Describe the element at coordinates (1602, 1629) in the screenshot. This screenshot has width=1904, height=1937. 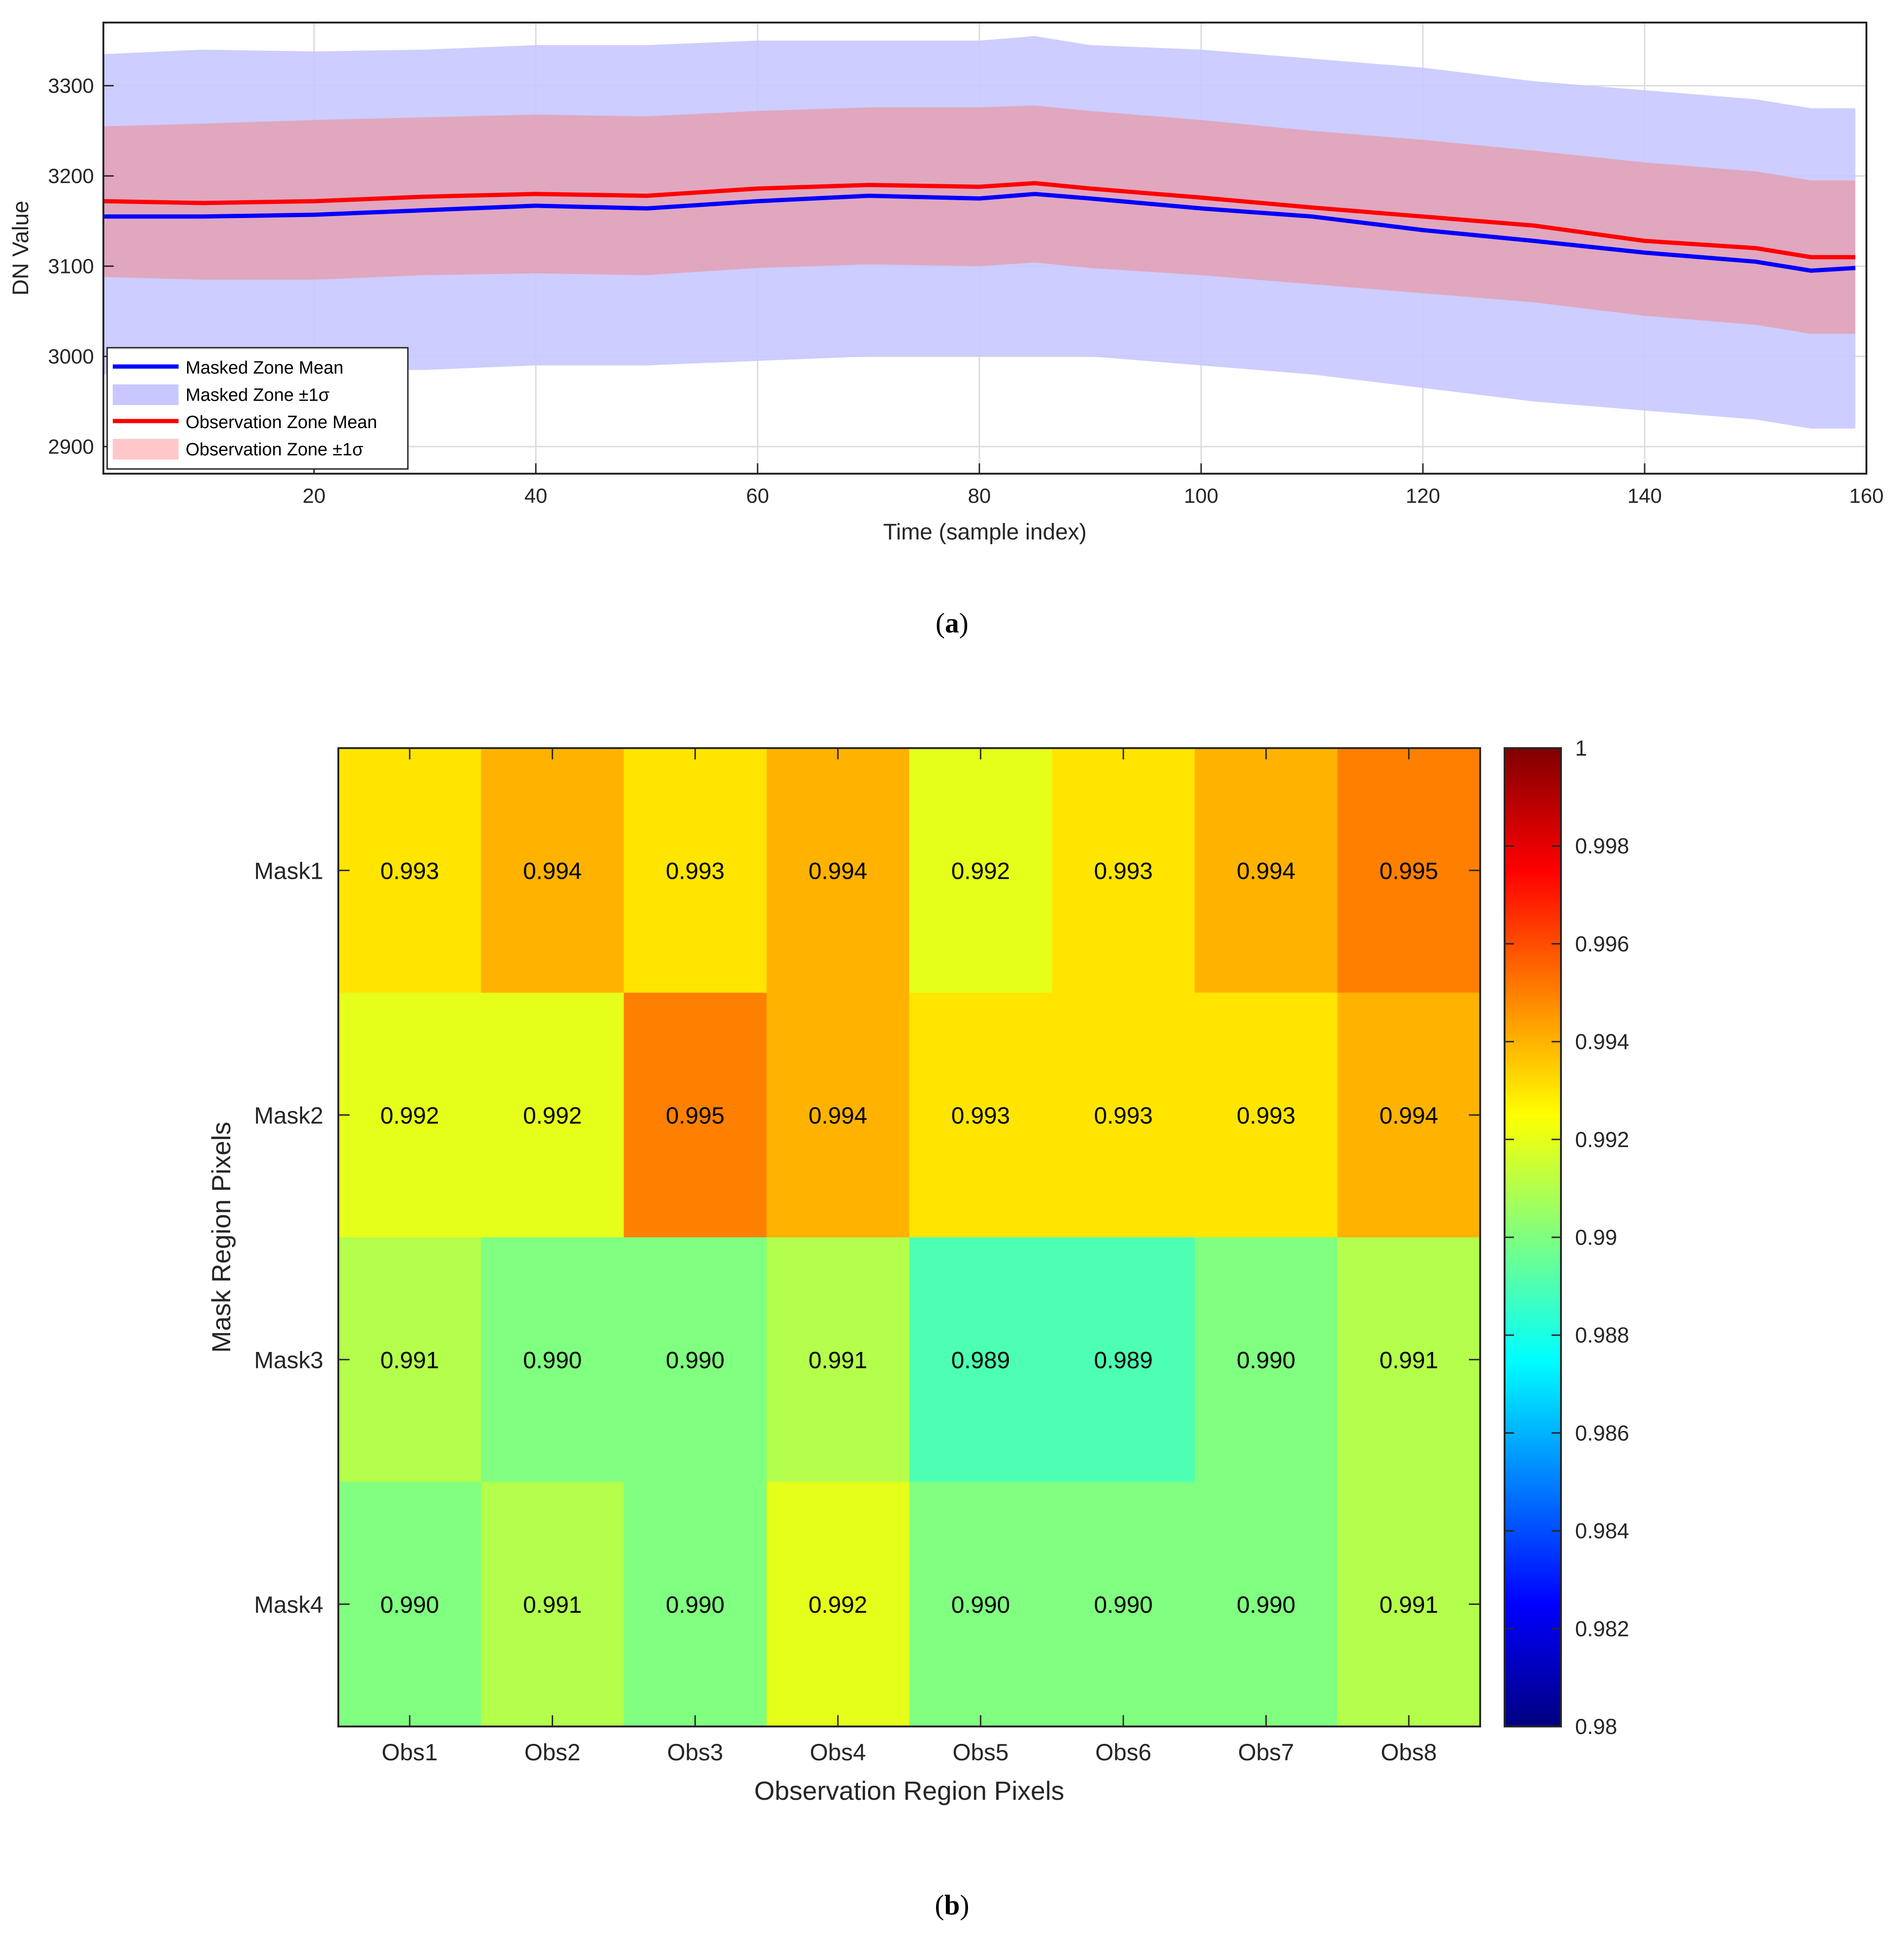
I see `colorbar-tick-label: 0.982` at that location.